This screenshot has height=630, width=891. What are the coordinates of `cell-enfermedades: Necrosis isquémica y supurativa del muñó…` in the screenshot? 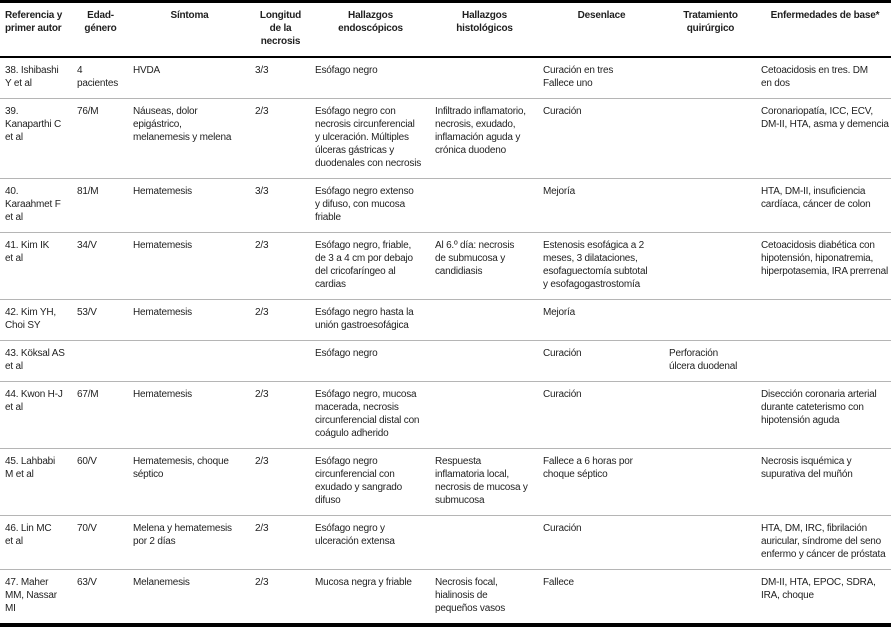 It's located at (823, 482).